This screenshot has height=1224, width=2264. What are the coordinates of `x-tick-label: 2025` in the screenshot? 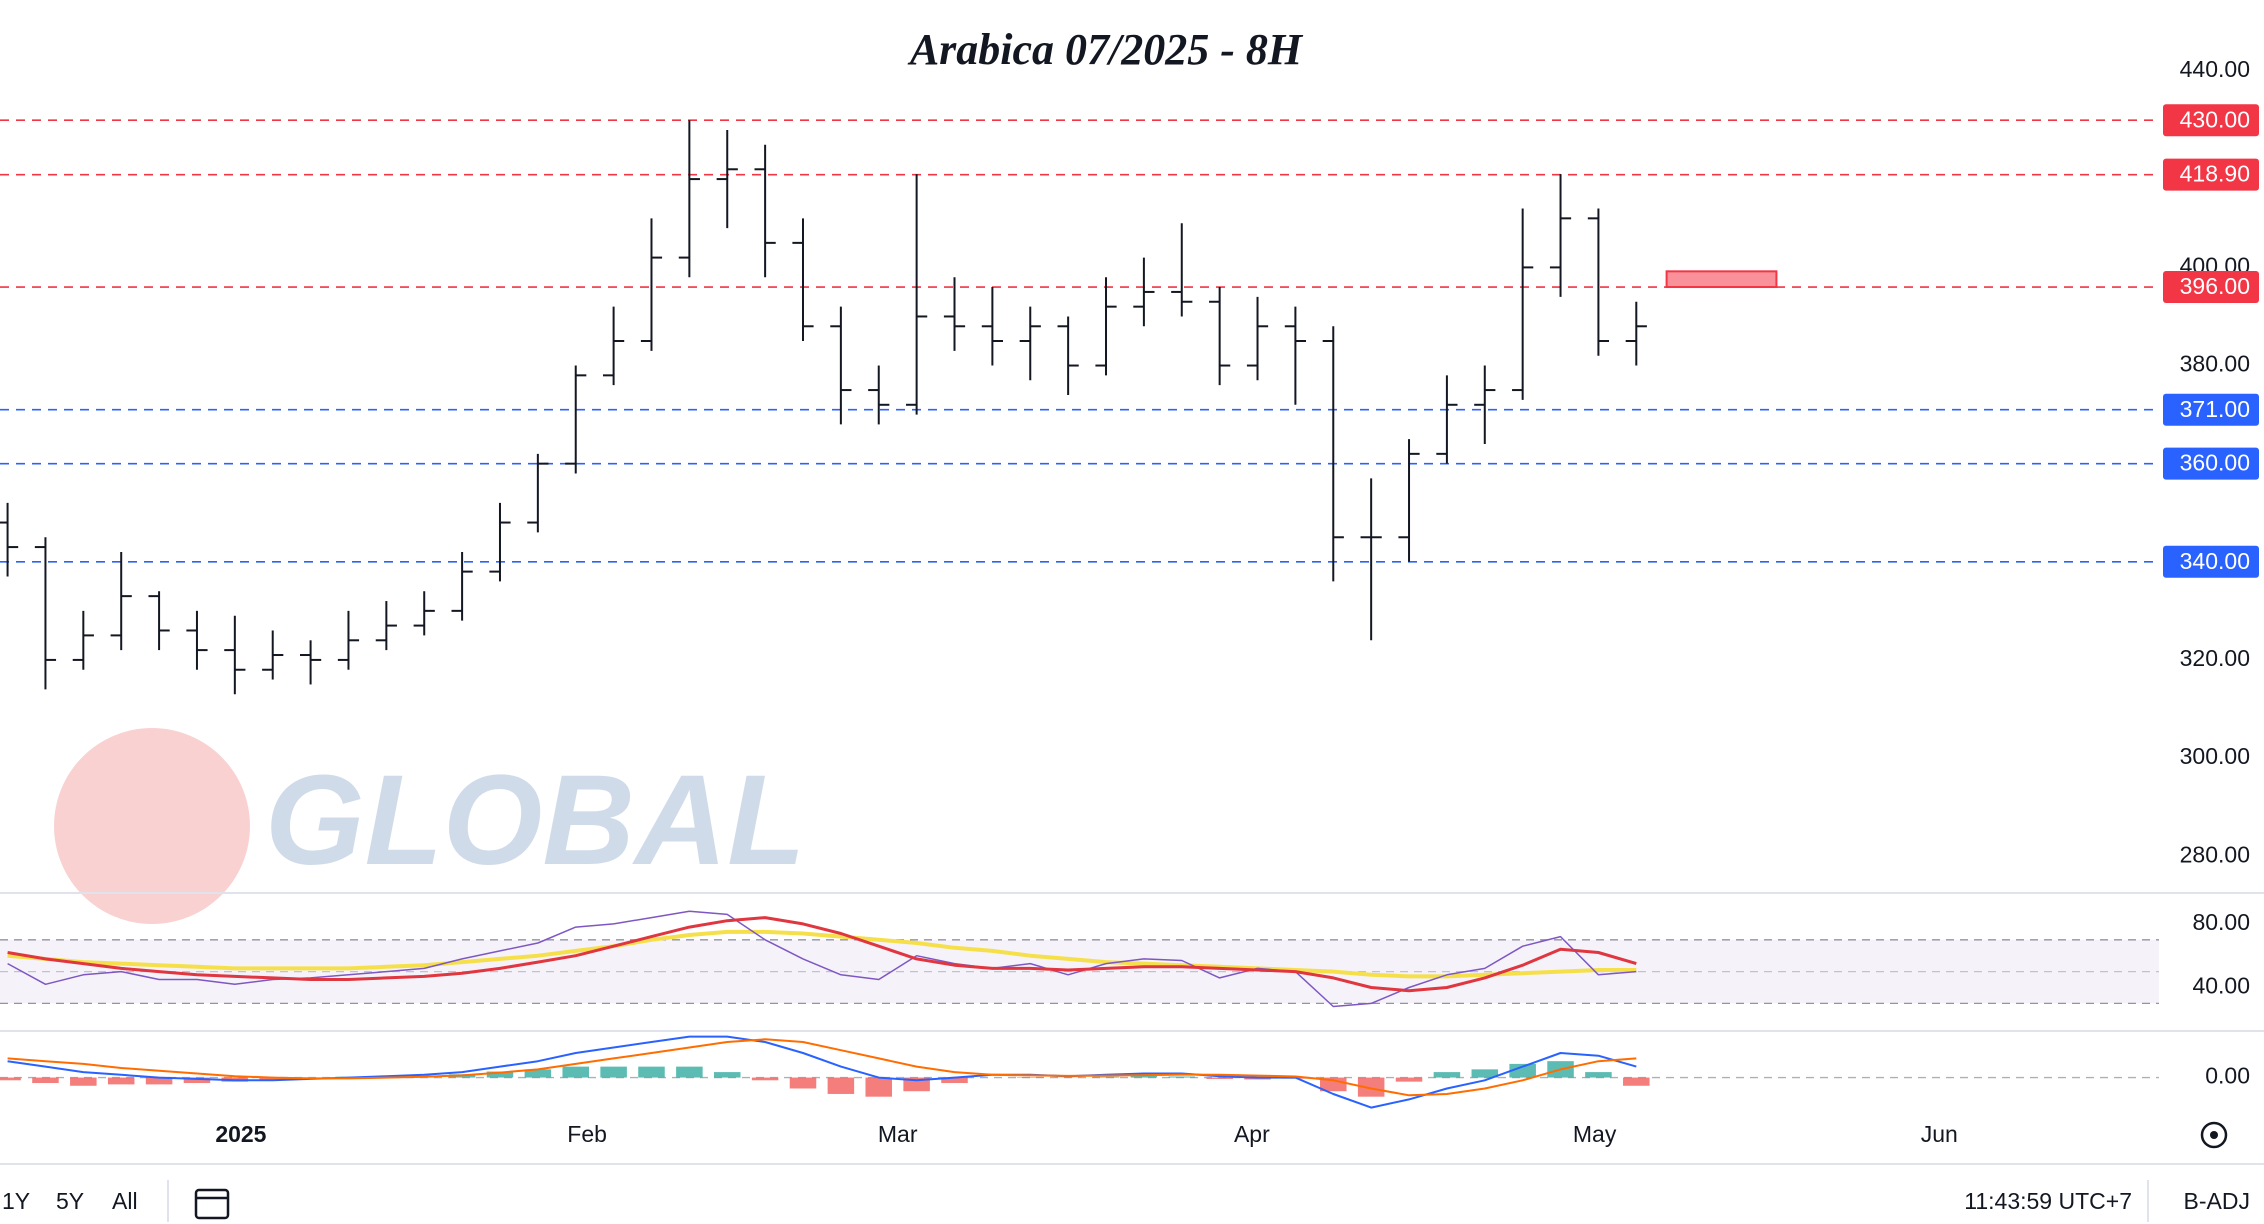 It's located at (240, 1134).